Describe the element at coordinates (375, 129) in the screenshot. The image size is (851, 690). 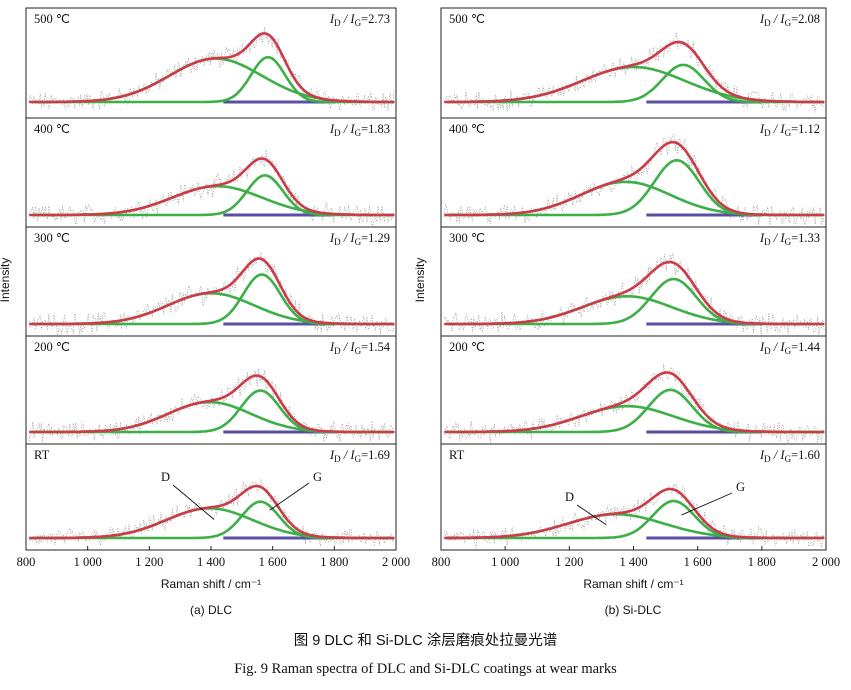
I see `ratio-value: =1.83` at that location.